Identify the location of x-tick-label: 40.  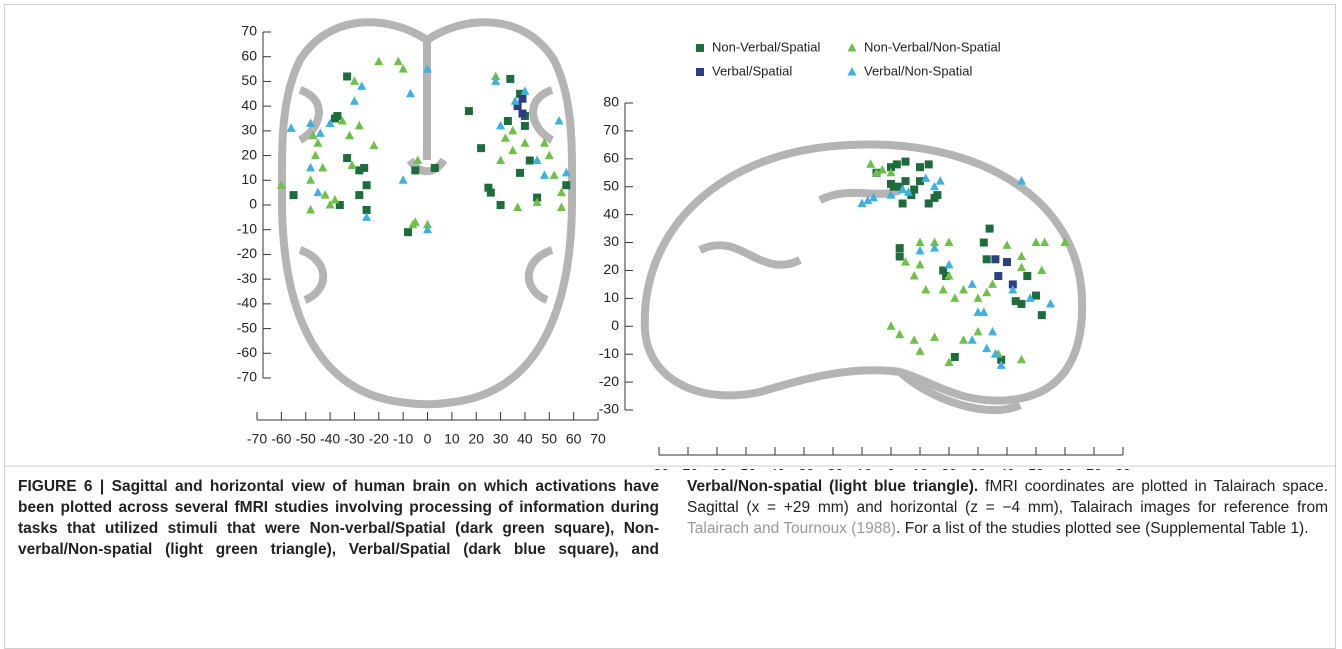
(1007, 468).